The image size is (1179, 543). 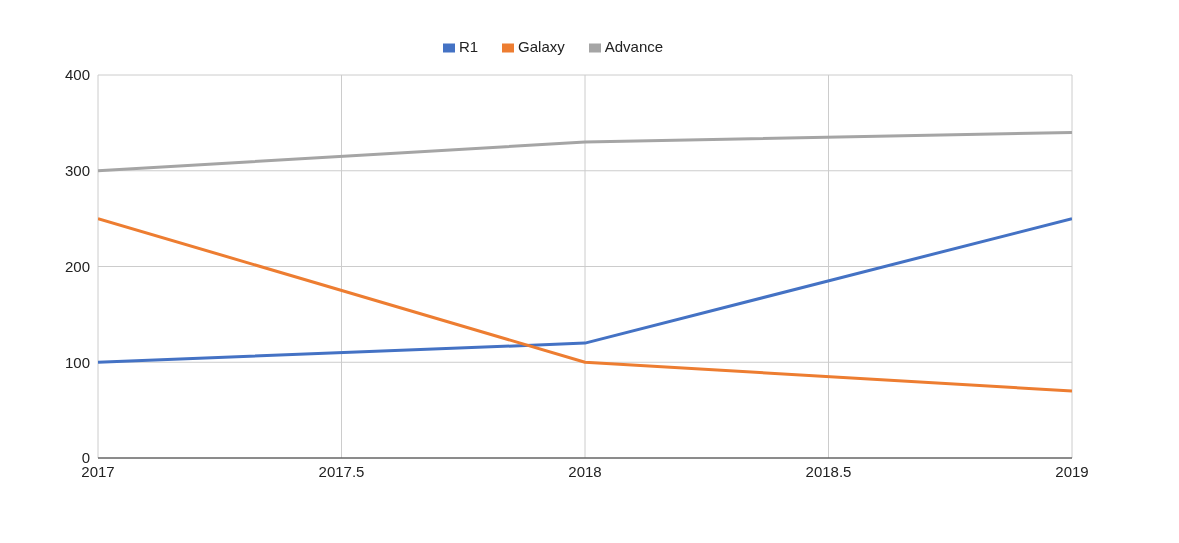 What do you see at coordinates (77, 171) in the screenshot?
I see `y-tick-label: 300` at bounding box center [77, 171].